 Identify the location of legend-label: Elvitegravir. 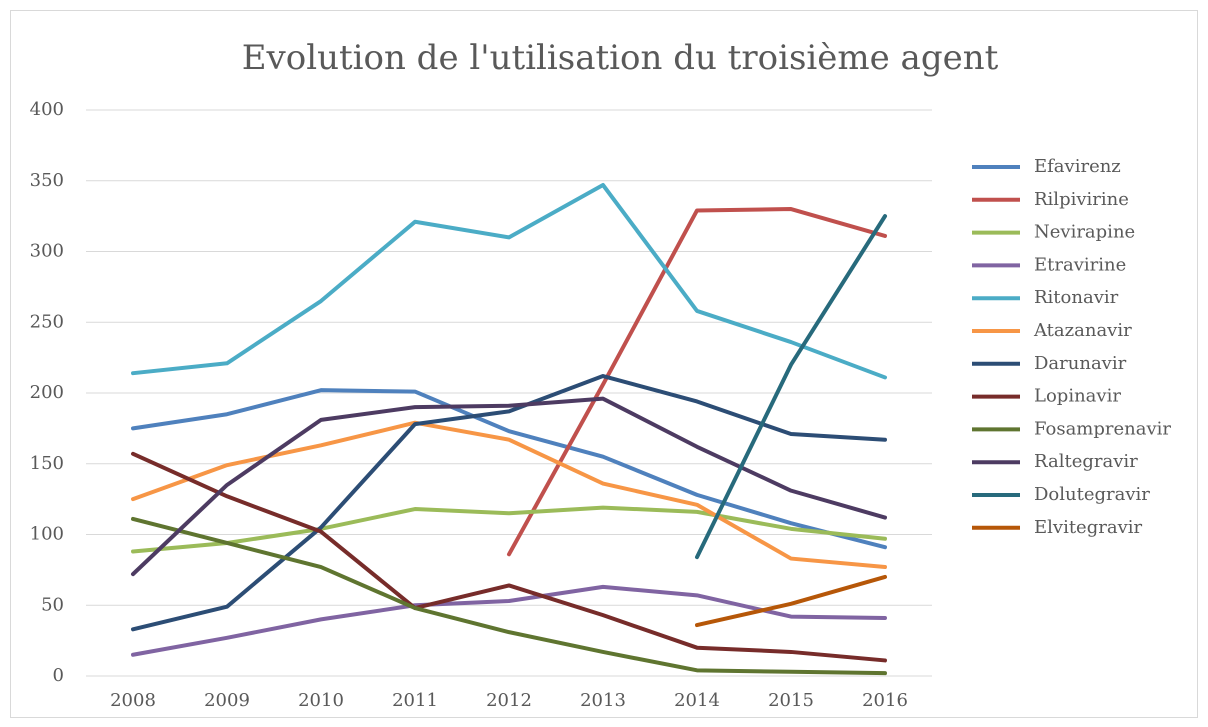
(1088, 527).